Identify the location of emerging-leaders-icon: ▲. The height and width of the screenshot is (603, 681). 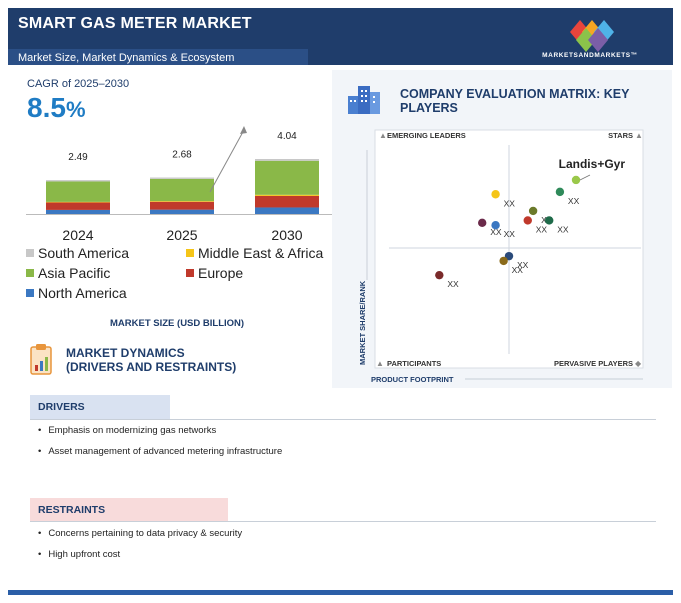
(383, 135).